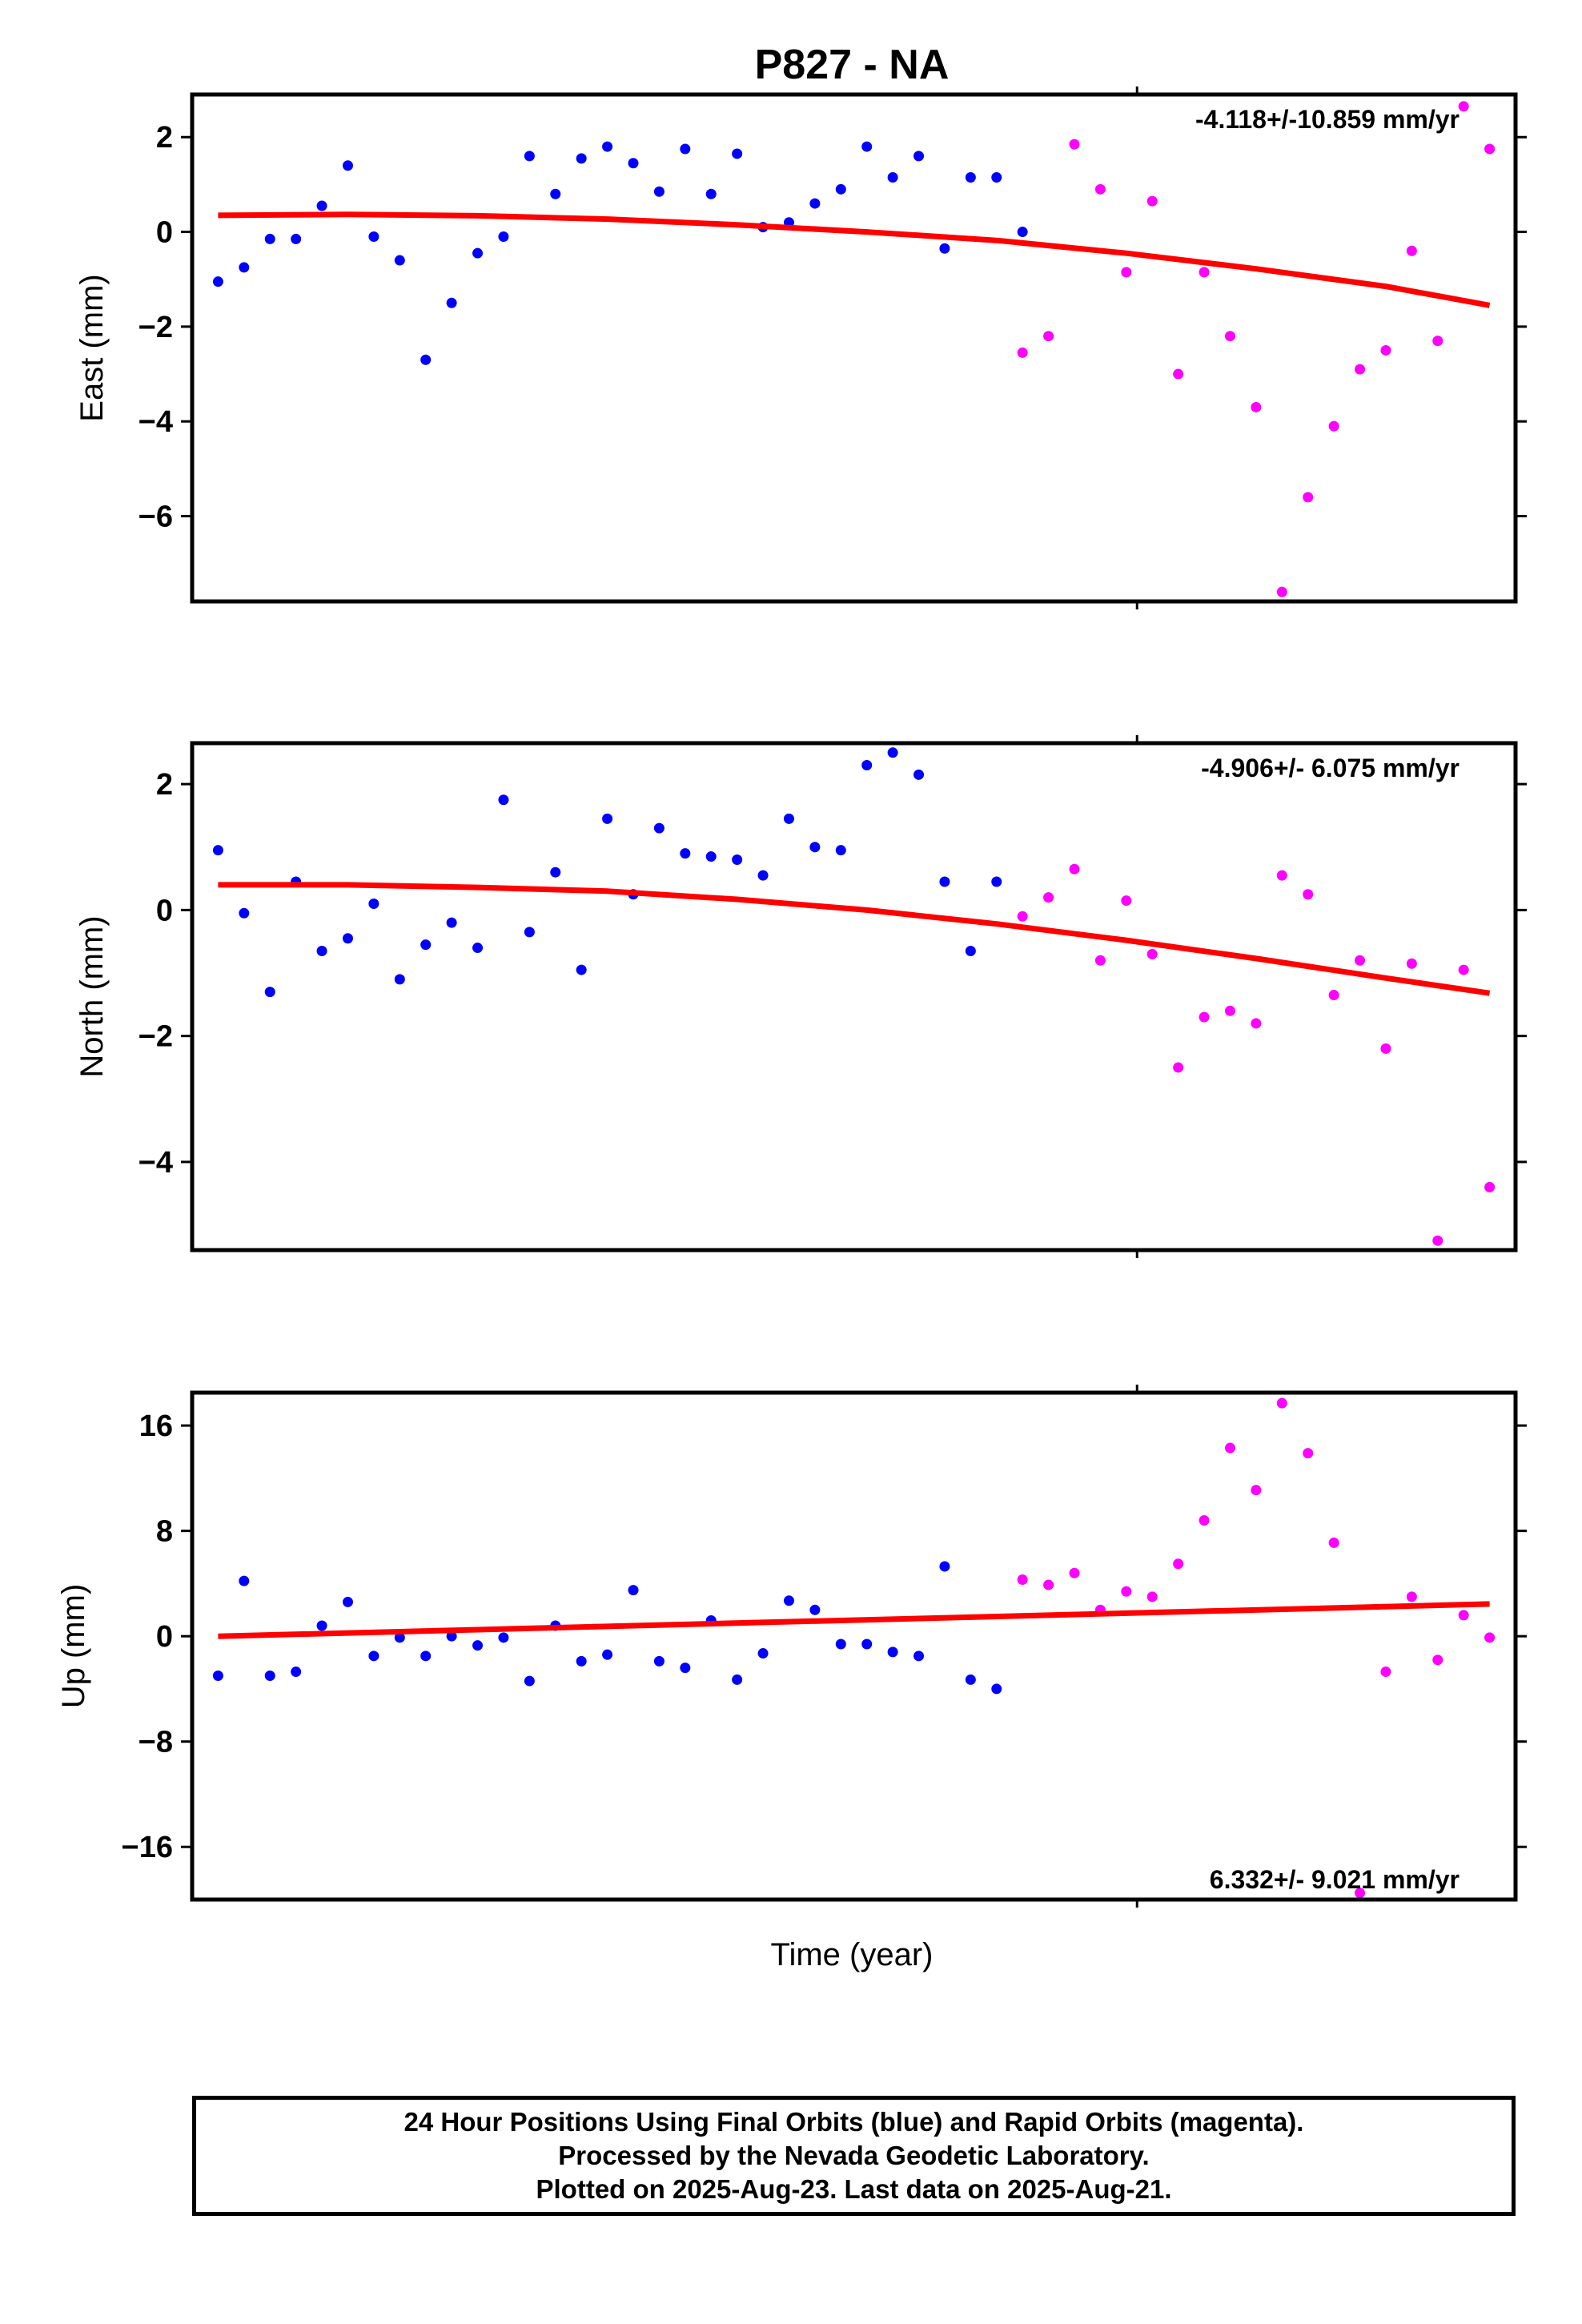 The height and width of the screenshot is (2324, 1582). Describe the element at coordinates (156, 327) in the screenshot. I see `east-ytick-label: −2` at that location.